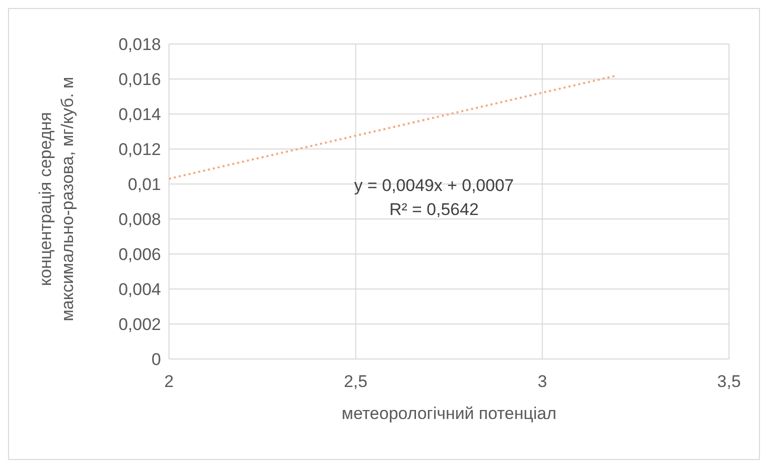  What do you see at coordinates (139, 114) in the screenshot?
I see `y-tick-label: 0,014` at bounding box center [139, 114].